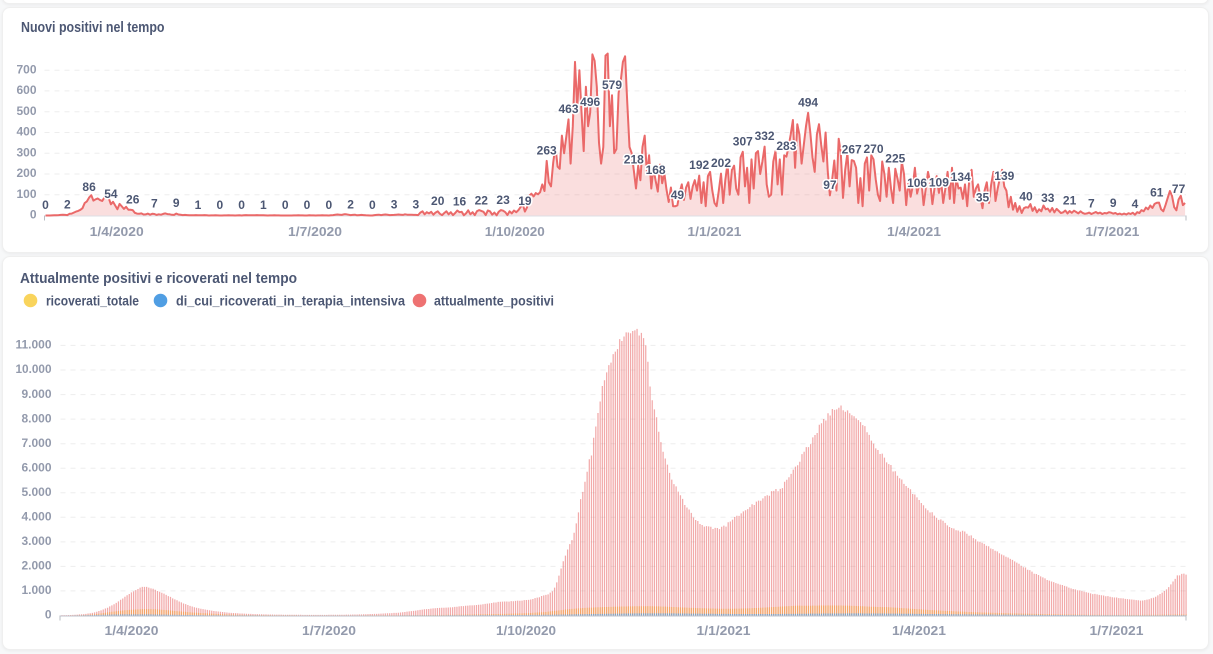 The image size is (1213, 654). Describe the element at coordinates (37, 394) in the screenshot. I see `svg-text: 9.000` at that location.